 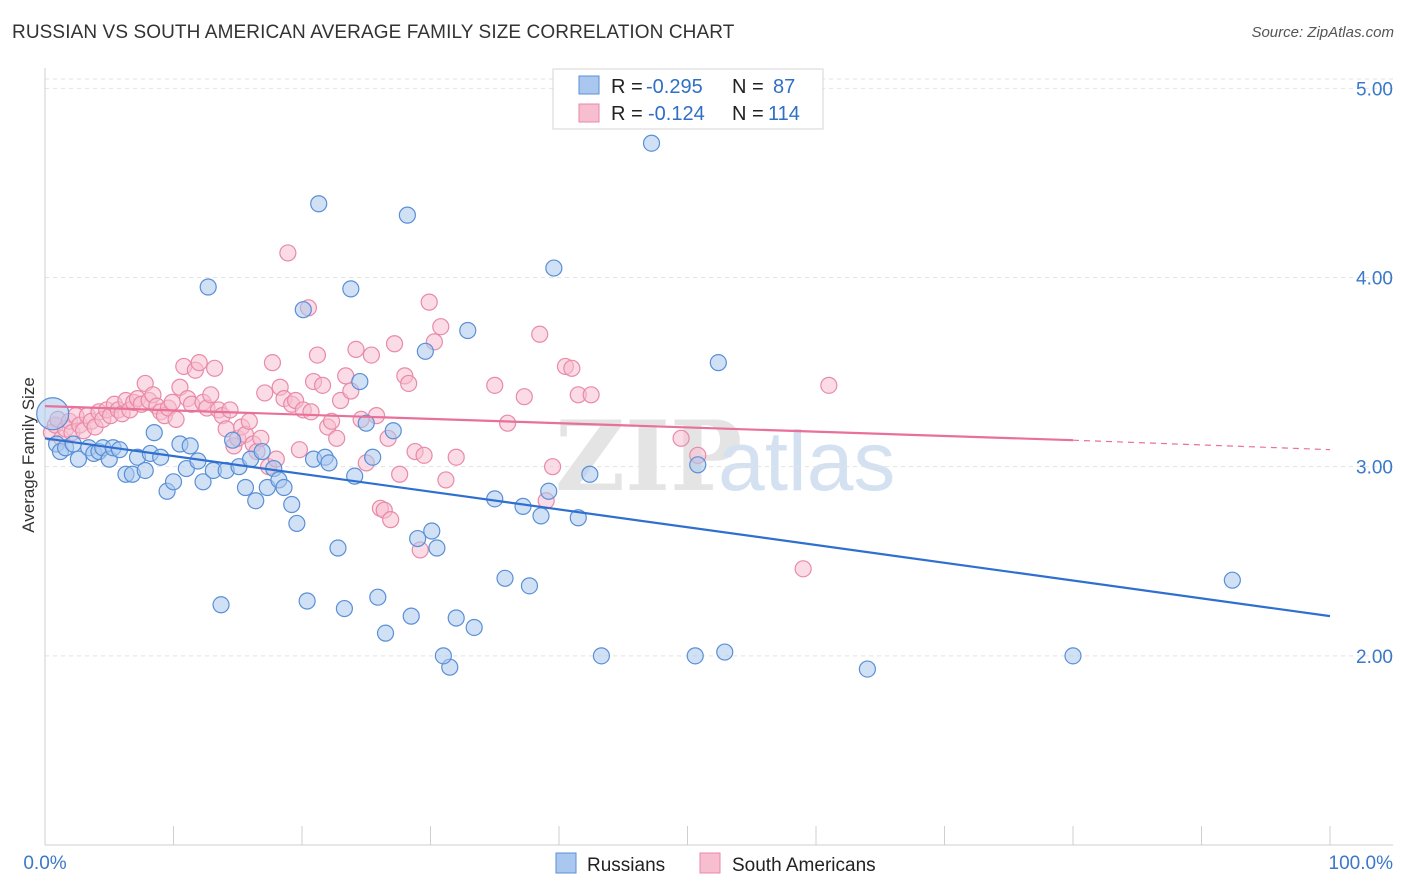 What do you see at coordinates (784, 87) in the screenshot?
I see `legend-n-value-1: 87` at bounding box center [784, 87].